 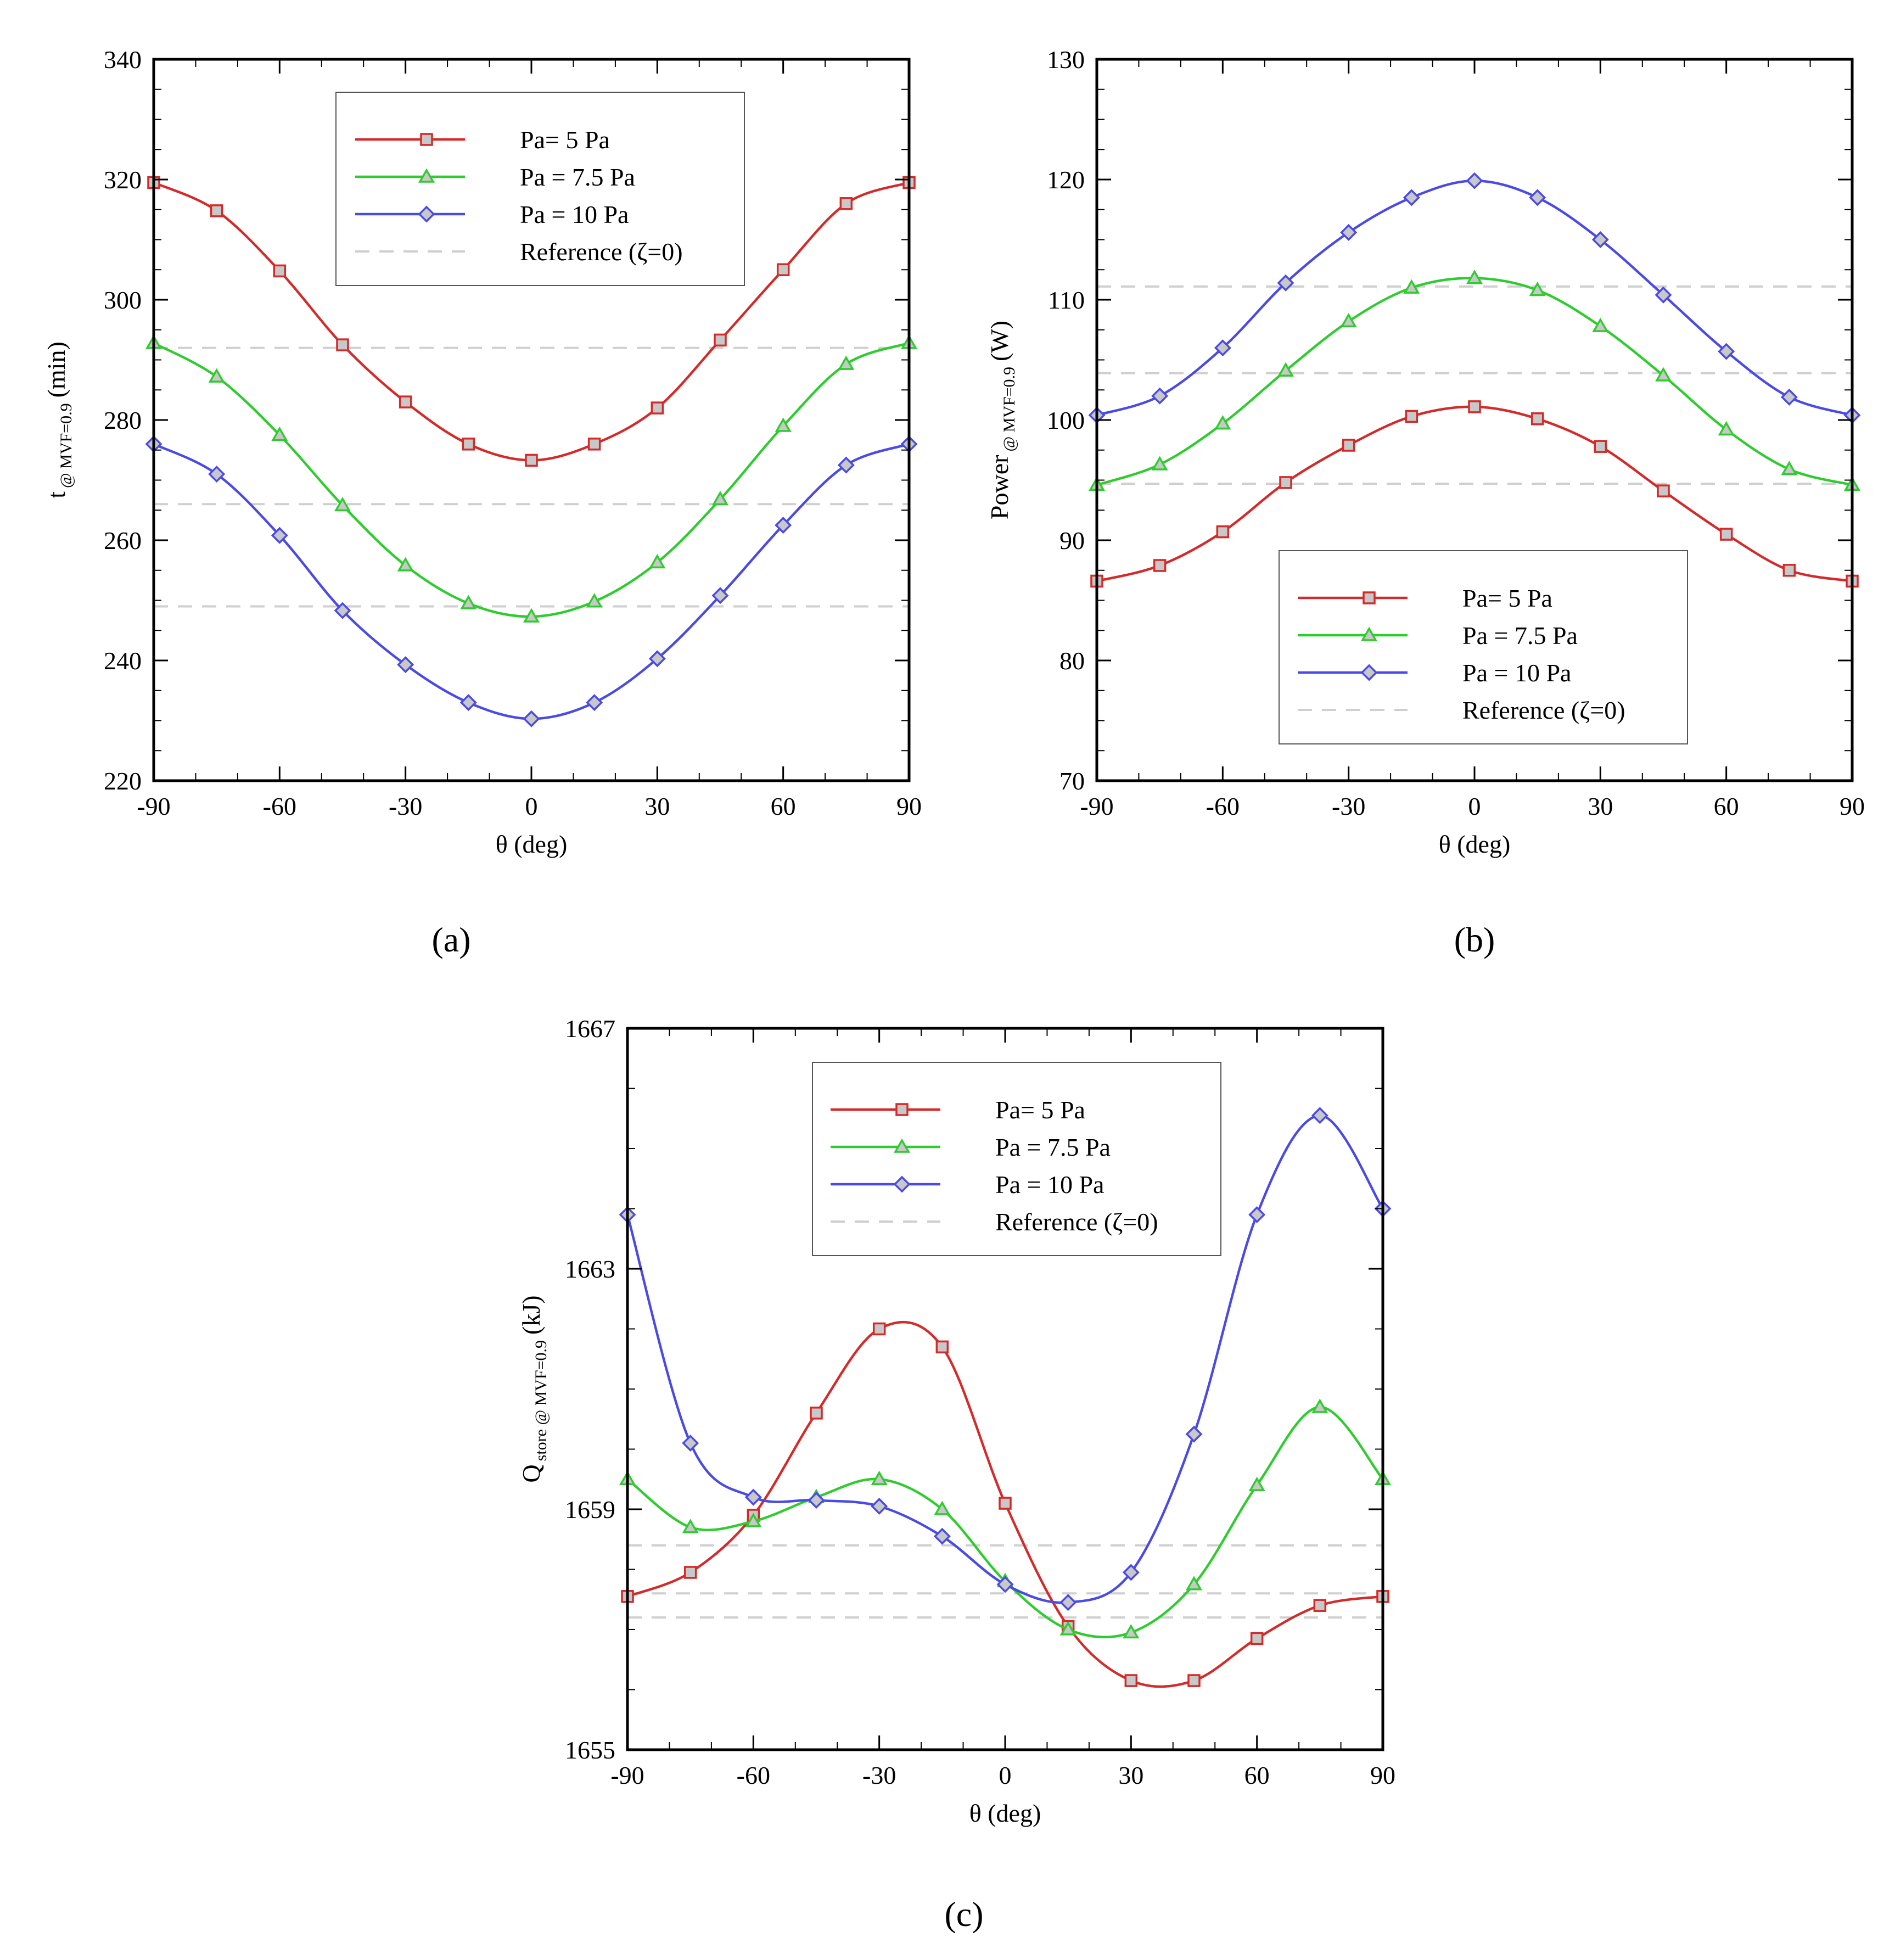 What do you see at coordinates (1475, 380) in the screenshot?
I see `plot-b-series-layer` at bounding box center [1475, 380].